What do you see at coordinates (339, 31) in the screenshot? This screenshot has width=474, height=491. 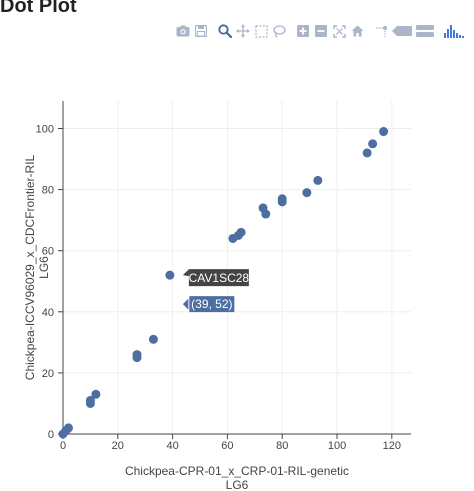 I see `autoscale-icon` at bounding box center [339, 31].